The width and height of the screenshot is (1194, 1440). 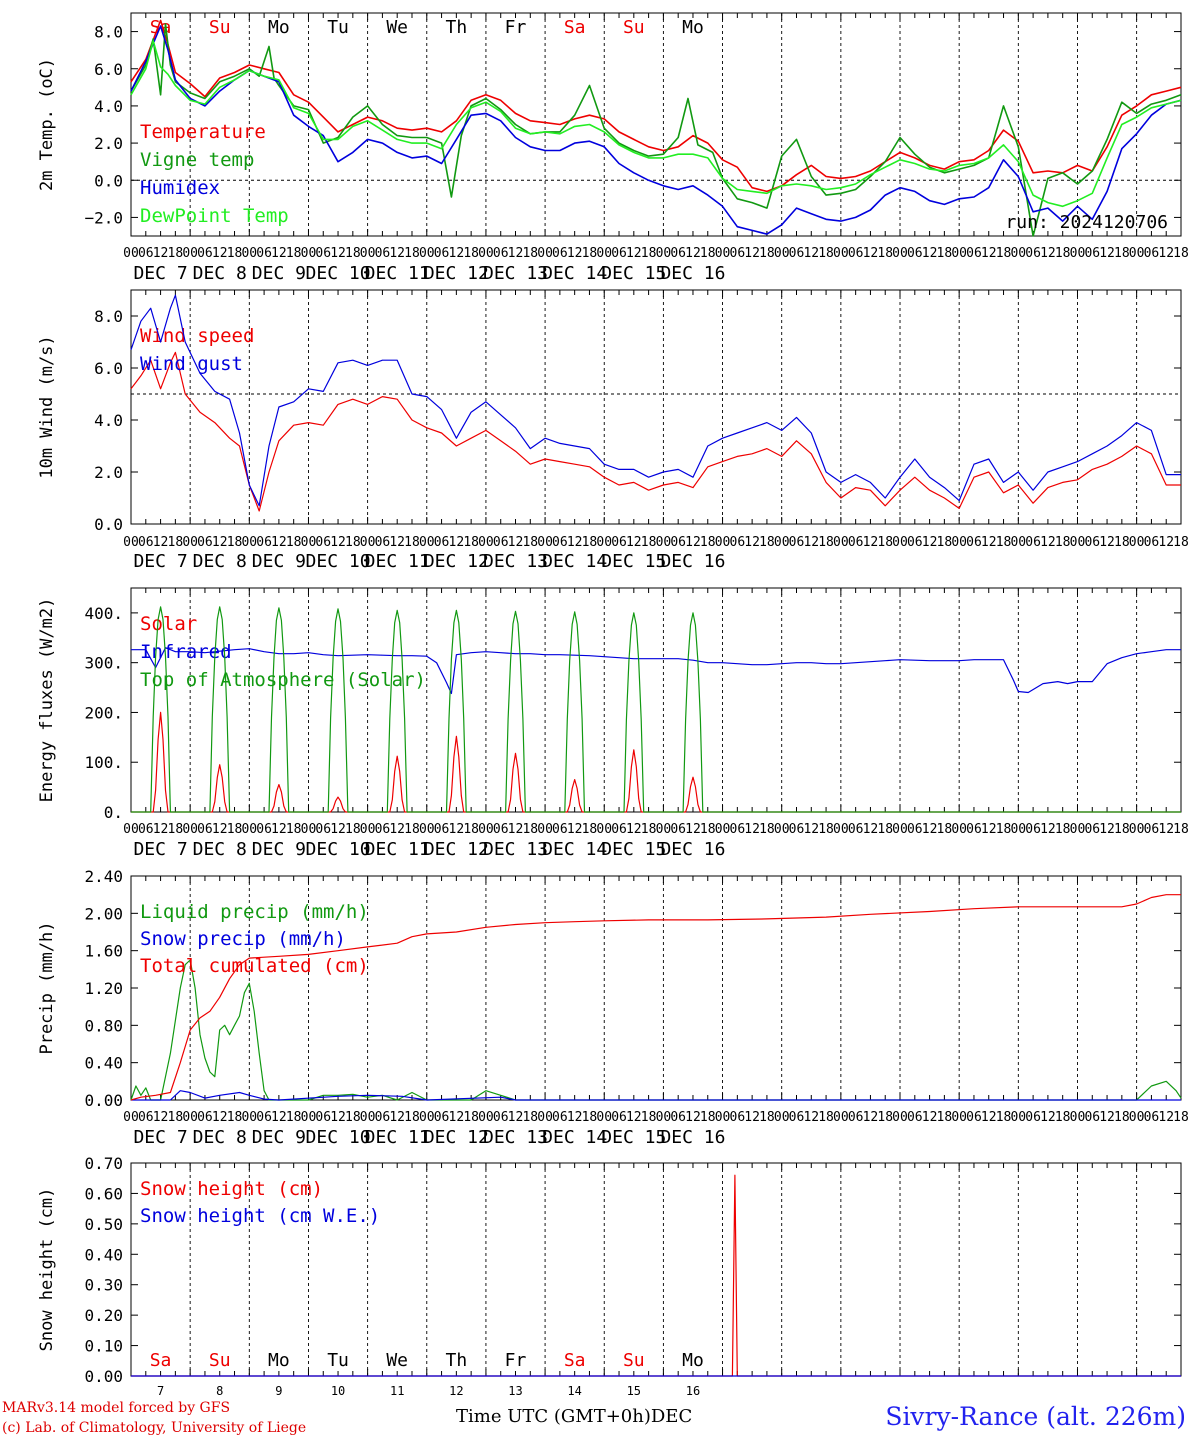 I want to click on series-line-wind-speed, so click(x=655, y=431).